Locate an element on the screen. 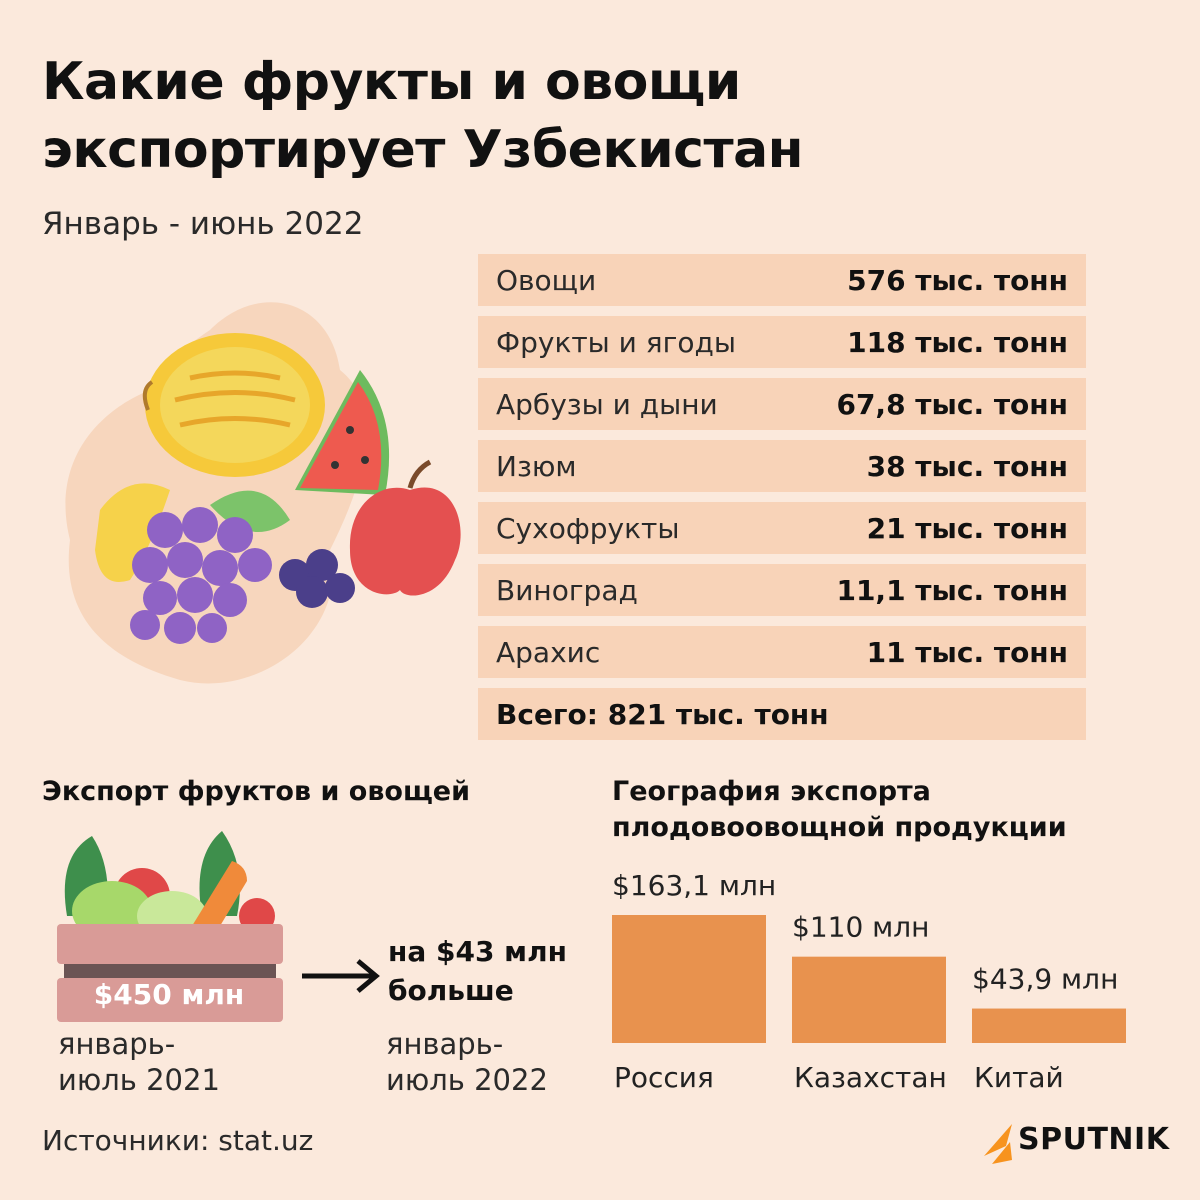 This screenshot has height=1200, width=1200. period-2022: январь- июль 2022 is located at coordinates (467, 1062).